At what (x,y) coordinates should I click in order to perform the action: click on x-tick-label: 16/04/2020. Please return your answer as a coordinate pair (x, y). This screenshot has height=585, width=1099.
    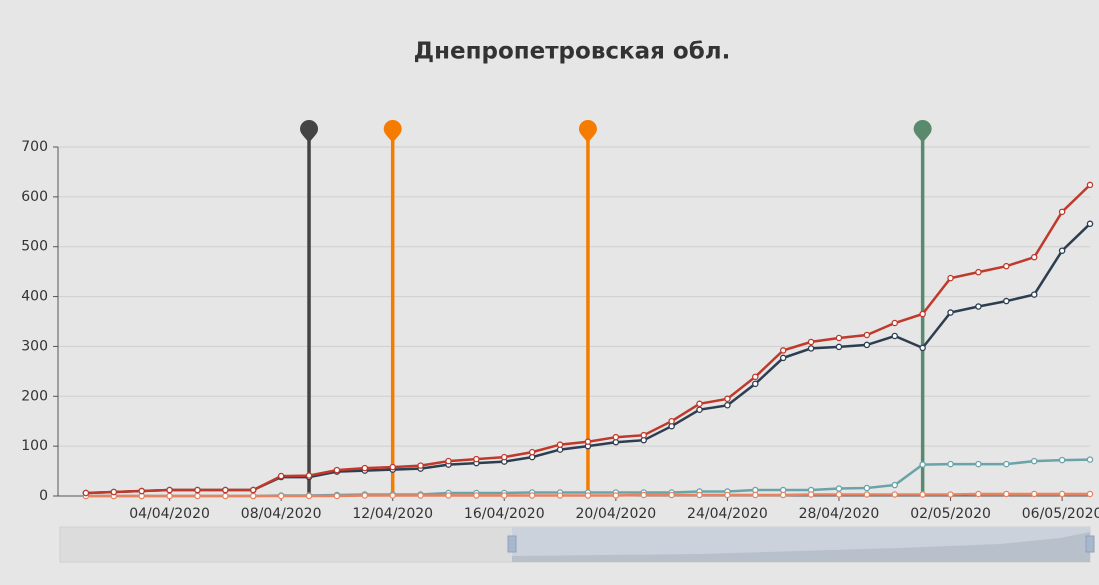
    Looking at the image, I should click on (504, 514).